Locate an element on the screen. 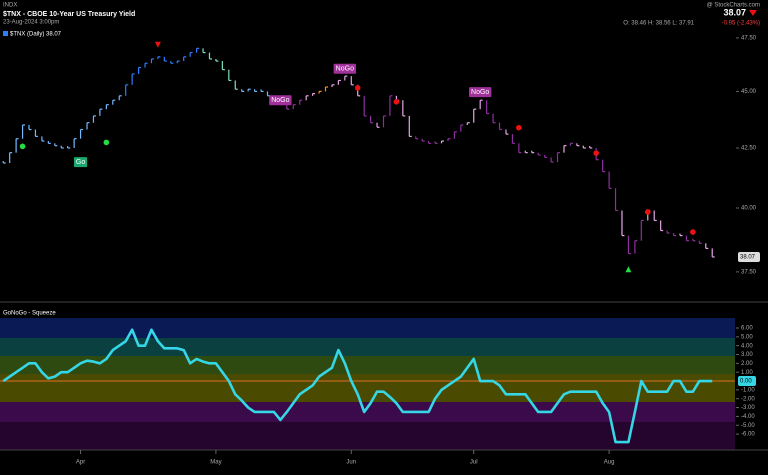 Image resolution: width=768 pixels, height=475 pixels. y-tick-label: 40.00 is located at coordinates (749, 209).